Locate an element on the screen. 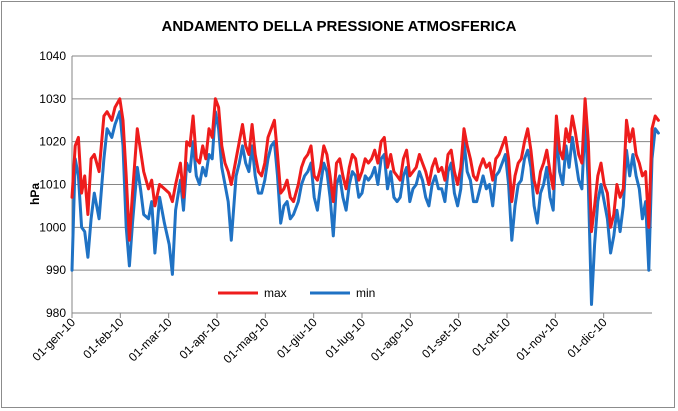 This screenshot has height=411, width=678. x-tick-label: 01-feb-10 is located at coordinates (103, 338).